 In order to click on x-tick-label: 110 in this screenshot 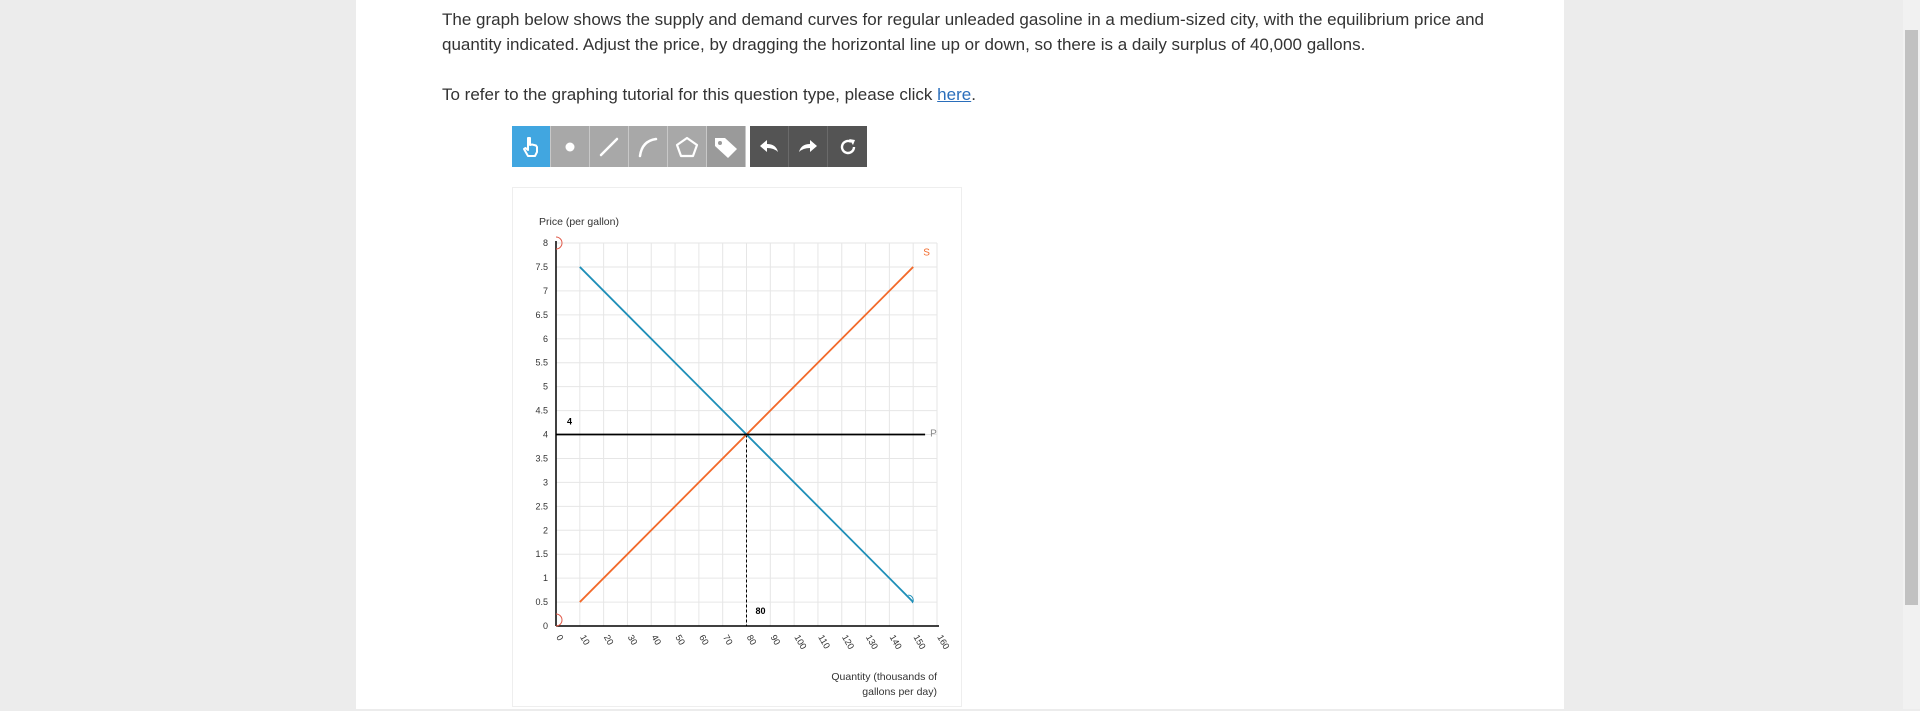, I will do `click(824, 641)`.